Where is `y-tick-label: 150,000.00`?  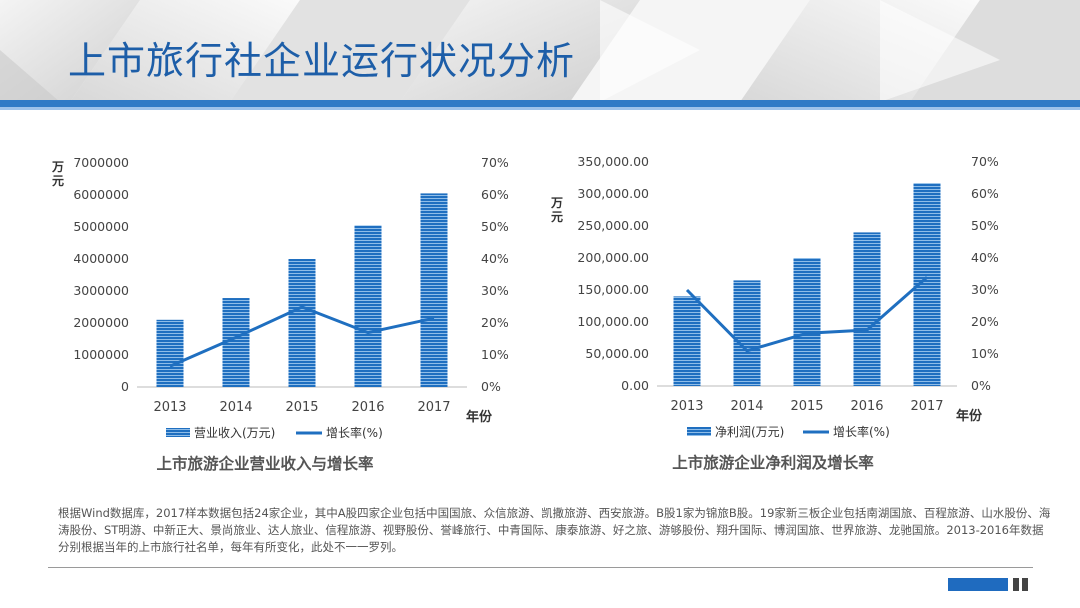
y-tick-label: 150,000.00 is located at coordinates (613, 289).